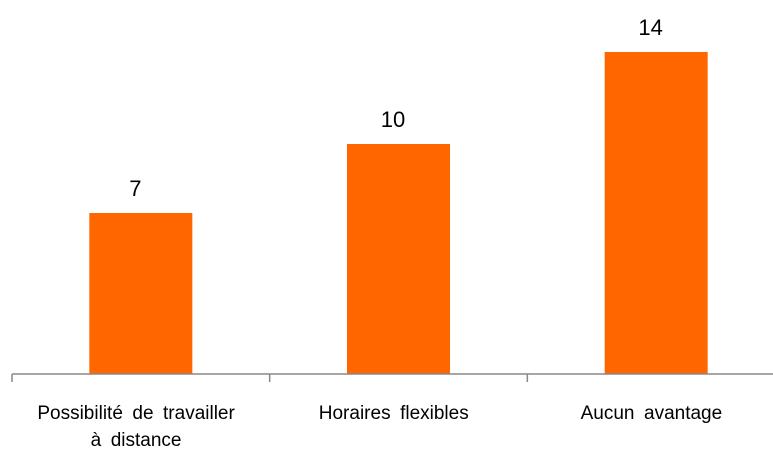  What do you see at coordinates (398, 413) in the screenshot?
I see `x-tick-label: Horaires flexibles` at bounding box center [398, 413].